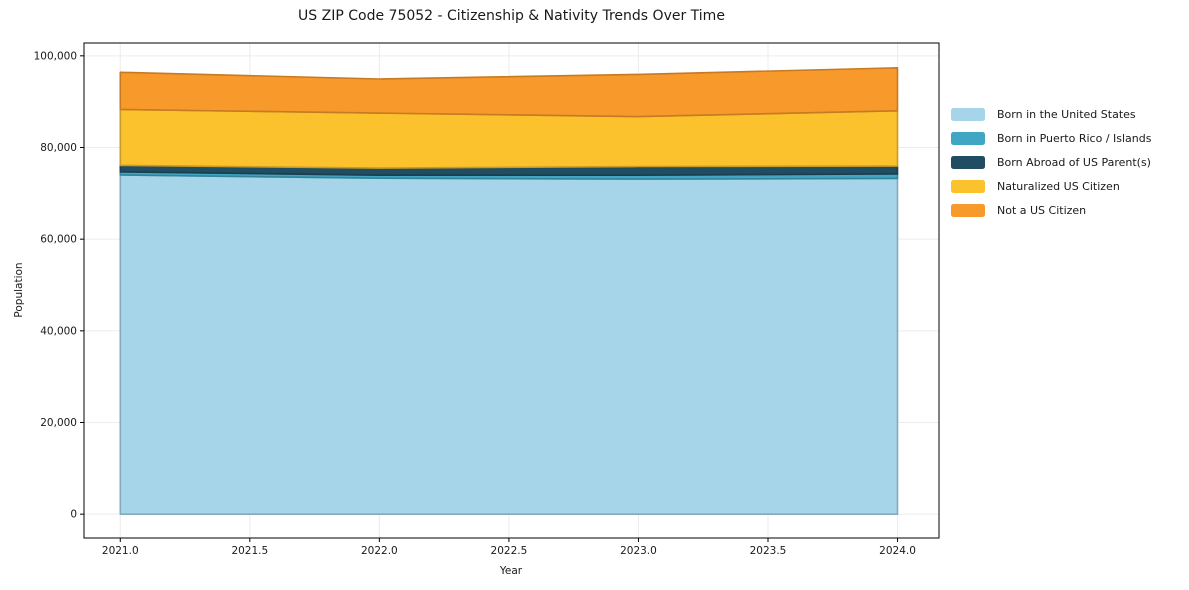 This screenshot has width=1189, height=590. What do you see at coordinates (55, 56) in the screenshot?
I see `y-tick-label: 100,000` at bounding box center [55, 56].